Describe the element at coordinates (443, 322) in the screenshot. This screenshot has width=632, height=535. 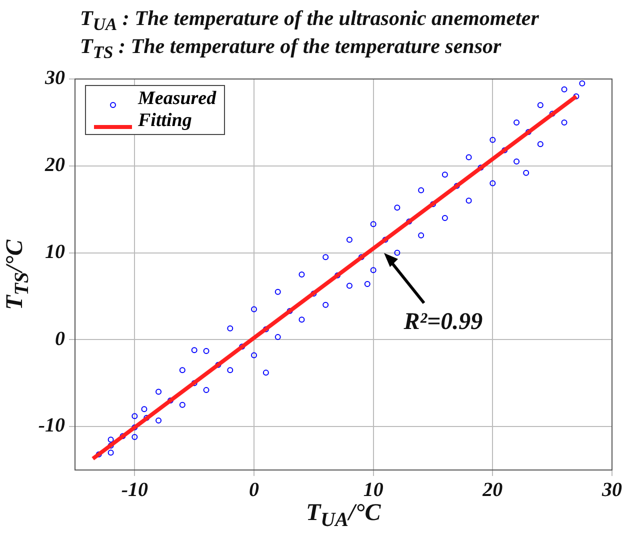
I see `annotation: R²=0.99` at that location.